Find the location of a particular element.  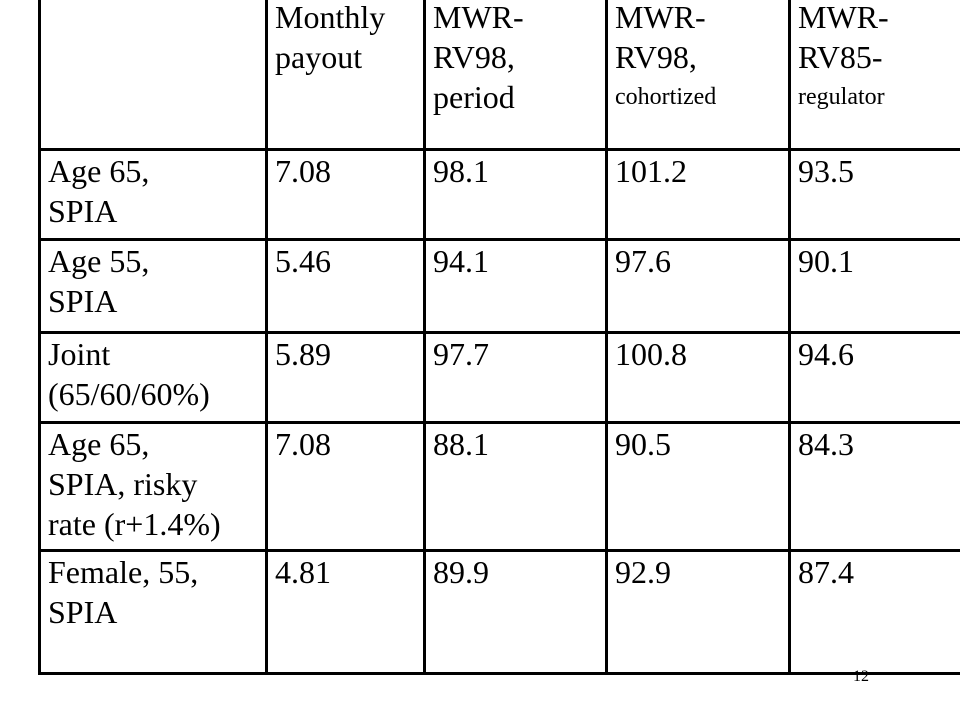

row-label-cell: Female, 55, SPIA is located at coordinates (153, 612).